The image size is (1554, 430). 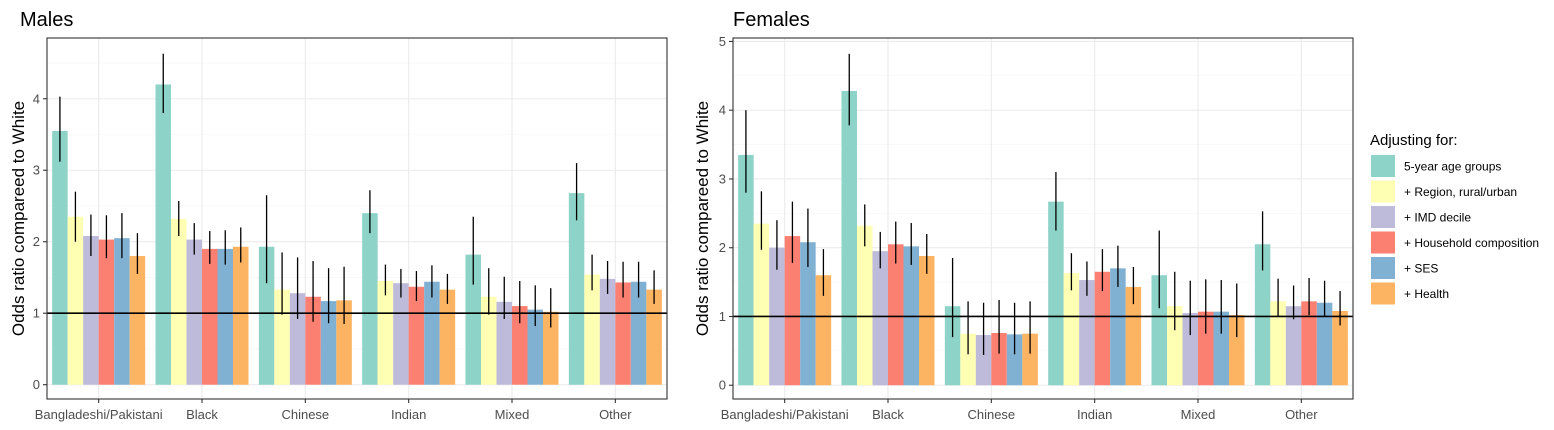 I want to click on y-tick-label: 5, so click(x=722, y=41).